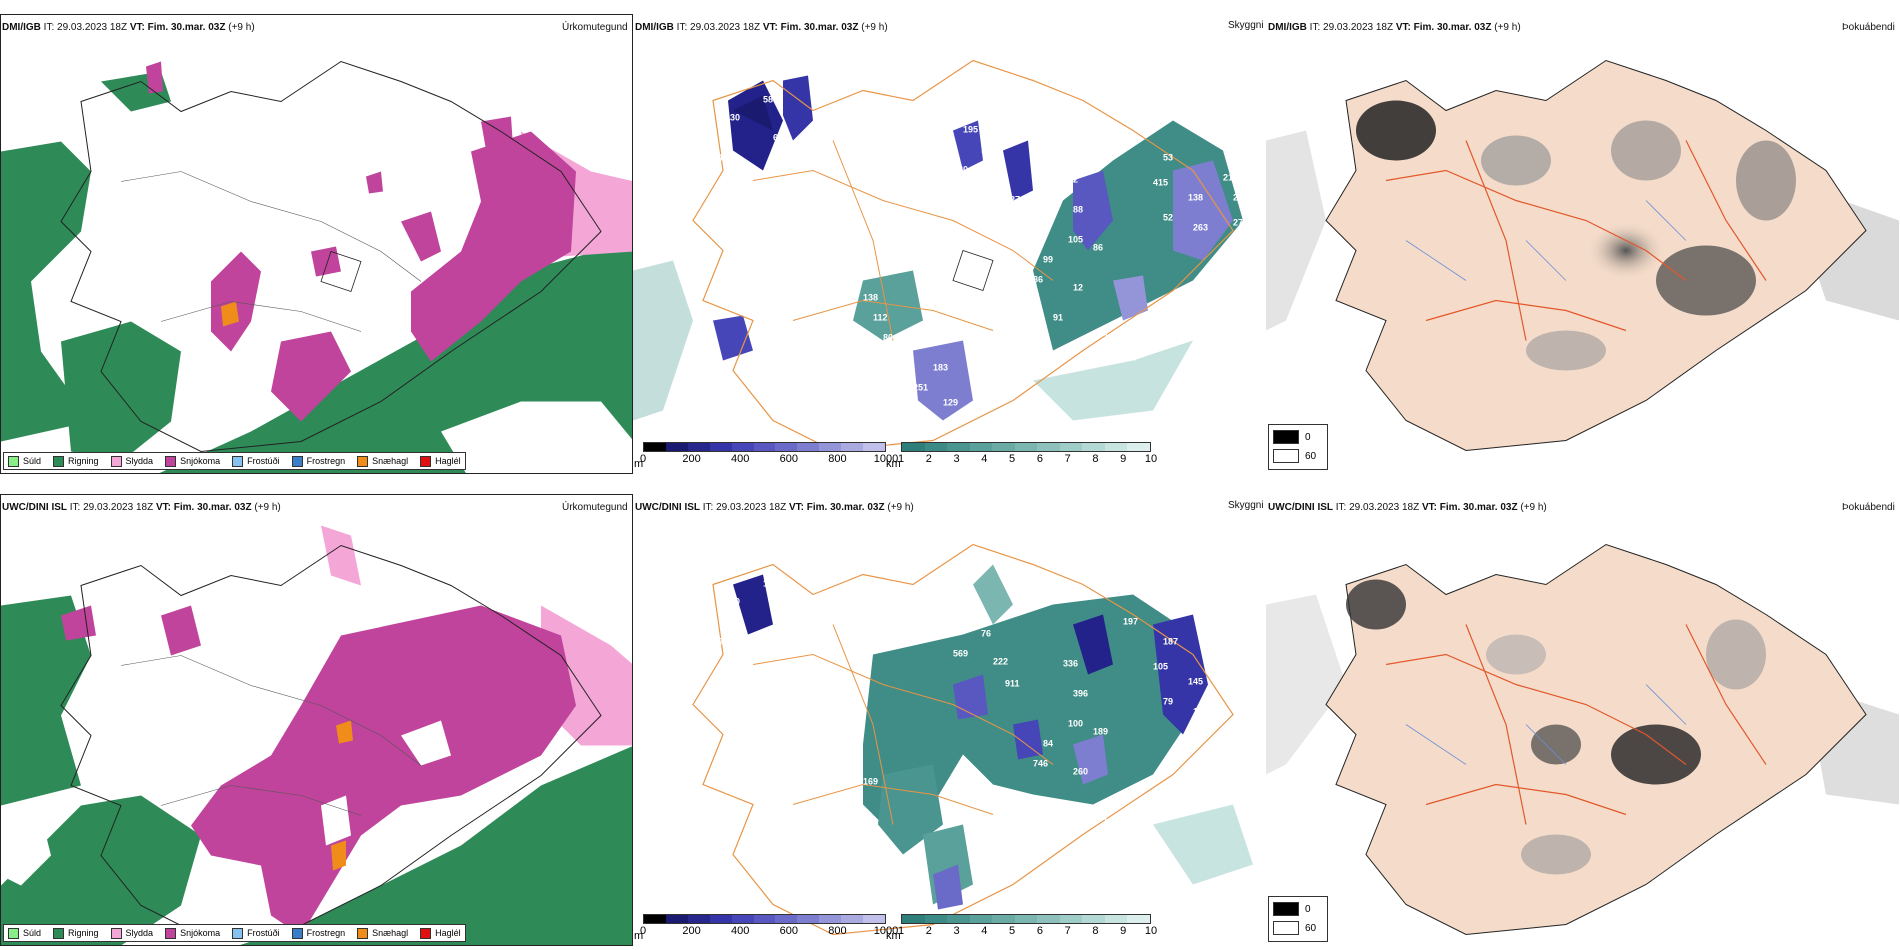 Image resolution: width=1900 pixels, height=950 pixels. What do you see at coordinates (1240, 223) in the screenshot?
I see `precip-value-label: 278` at bounding box center [1240, 223].